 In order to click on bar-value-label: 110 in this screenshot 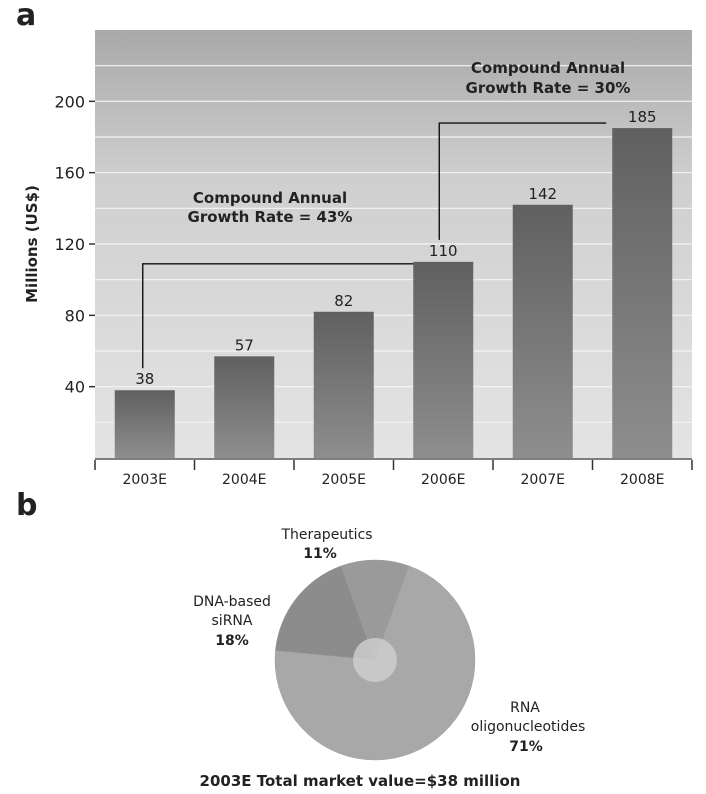, I will do `click(443, 251)`.